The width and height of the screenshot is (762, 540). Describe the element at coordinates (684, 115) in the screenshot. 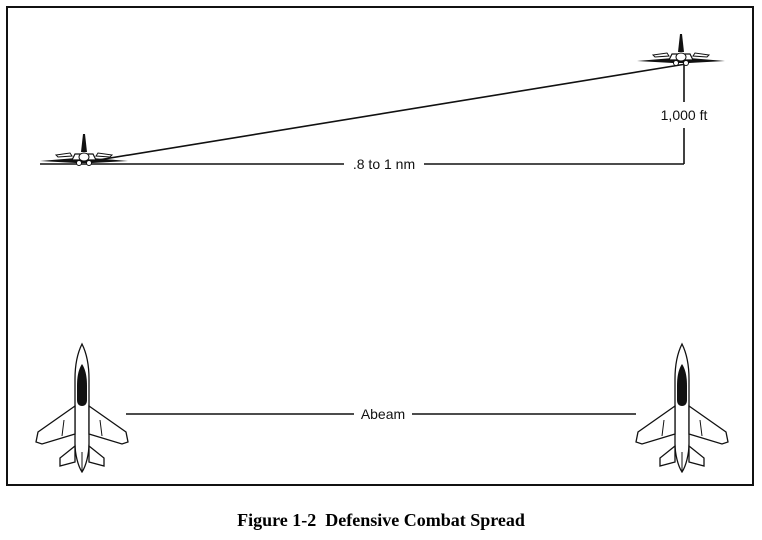

I see `altitude-label: 1,000 ft` at that location.